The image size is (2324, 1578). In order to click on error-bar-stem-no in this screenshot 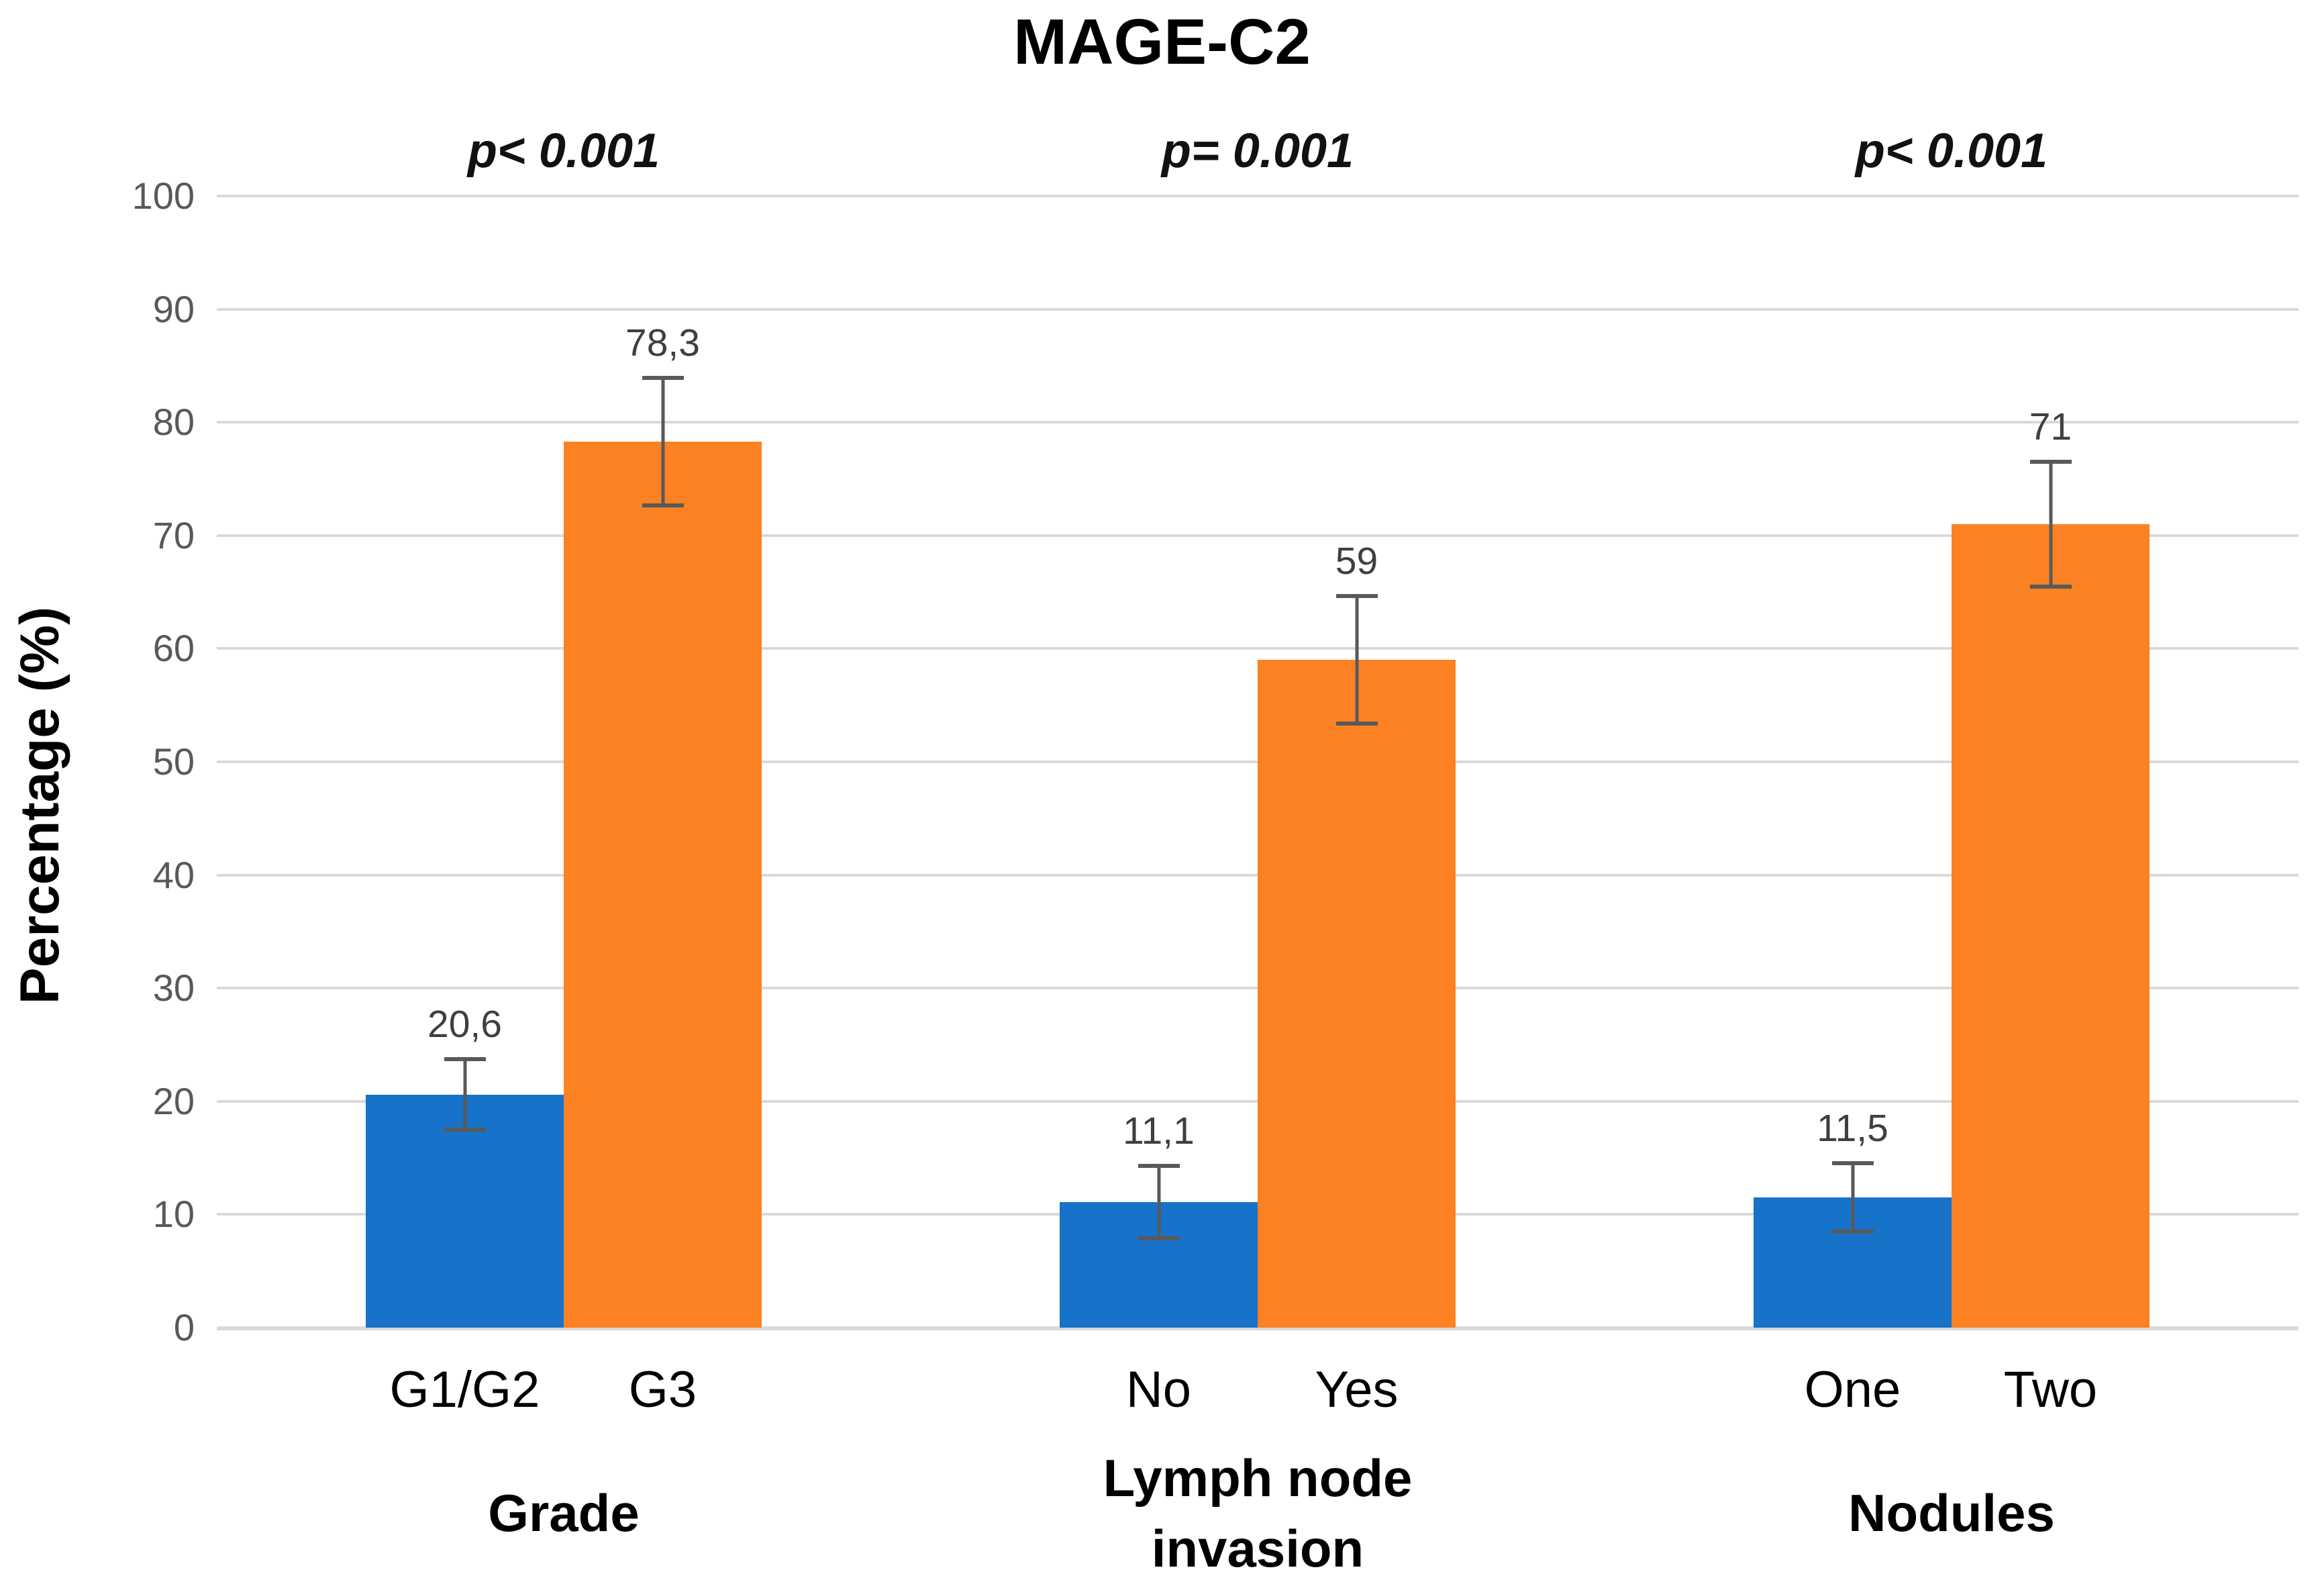, I will do `click(1159, 1202)`.